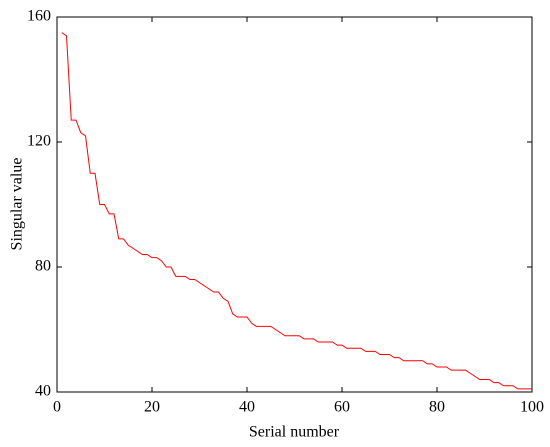 This screenshot has width=550, height=447. Describe the element at coordinates (43, 391) in the screenshot. I see `y-tick-label: 40` at that location.